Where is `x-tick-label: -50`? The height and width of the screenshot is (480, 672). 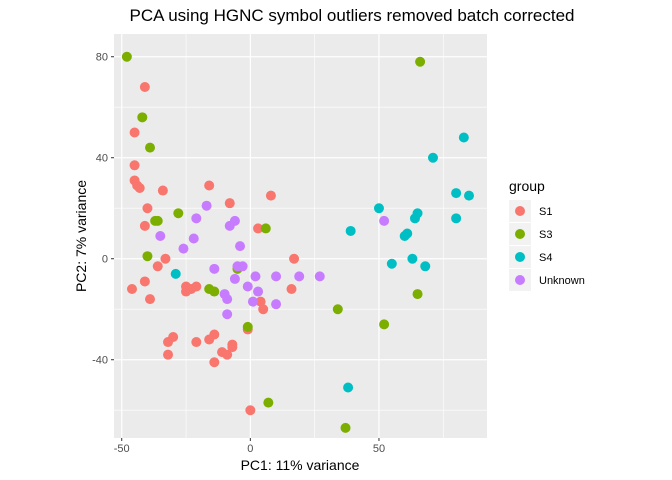
x-tick-label: -50 is located at coordinates (122, 449).